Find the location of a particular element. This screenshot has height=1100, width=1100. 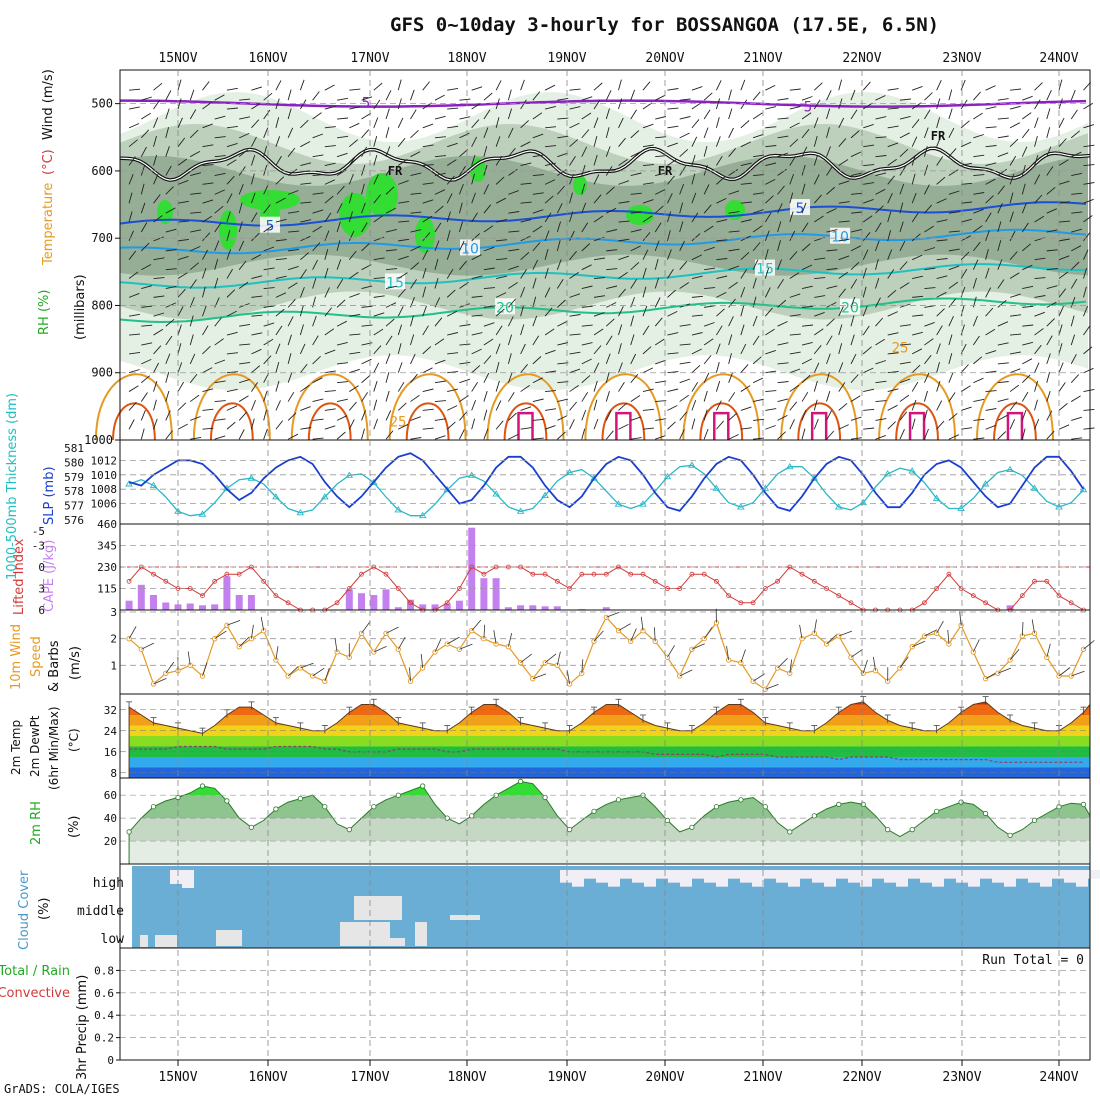

rh-high-blob is located at coordinates (580, 185).